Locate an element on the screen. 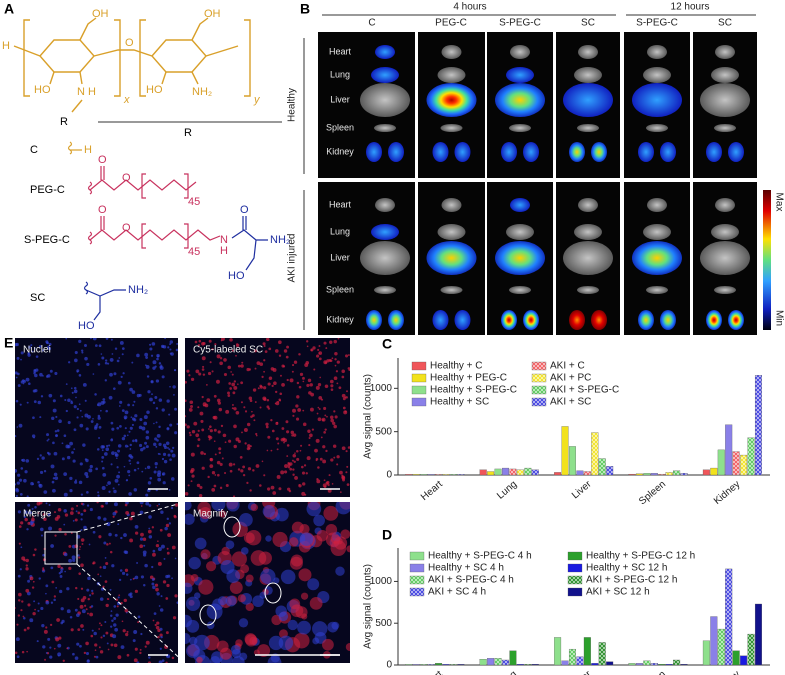 The image size is (785, 675). group-name: C is located at coordinates (34, 150).